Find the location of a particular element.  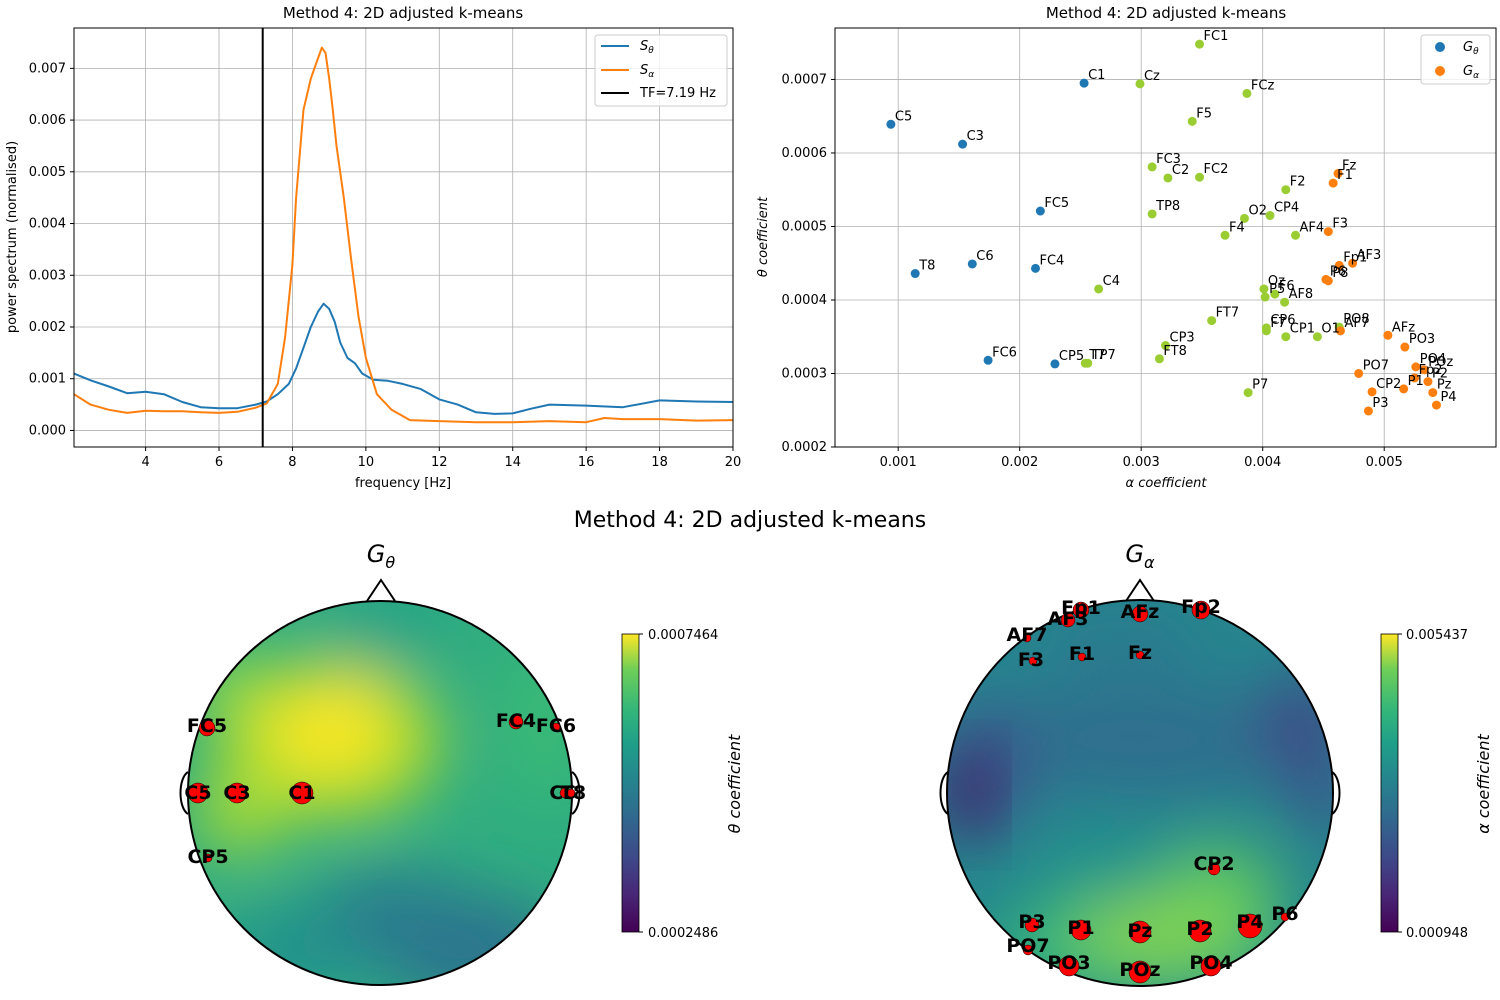

scatter-point-t7 is located at coordinates (1085, 363).